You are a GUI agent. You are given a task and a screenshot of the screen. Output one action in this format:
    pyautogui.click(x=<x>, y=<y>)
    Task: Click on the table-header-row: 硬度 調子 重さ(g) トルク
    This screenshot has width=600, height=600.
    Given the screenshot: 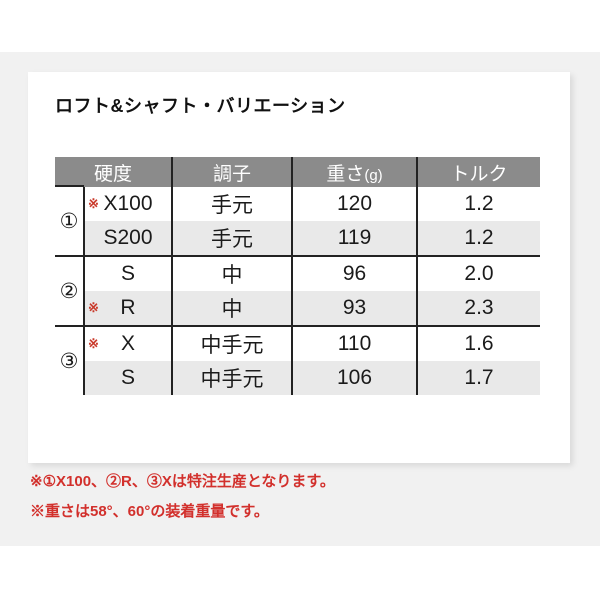 What is the action you would take?
    pyautogui.click(x=298, y=172)
    